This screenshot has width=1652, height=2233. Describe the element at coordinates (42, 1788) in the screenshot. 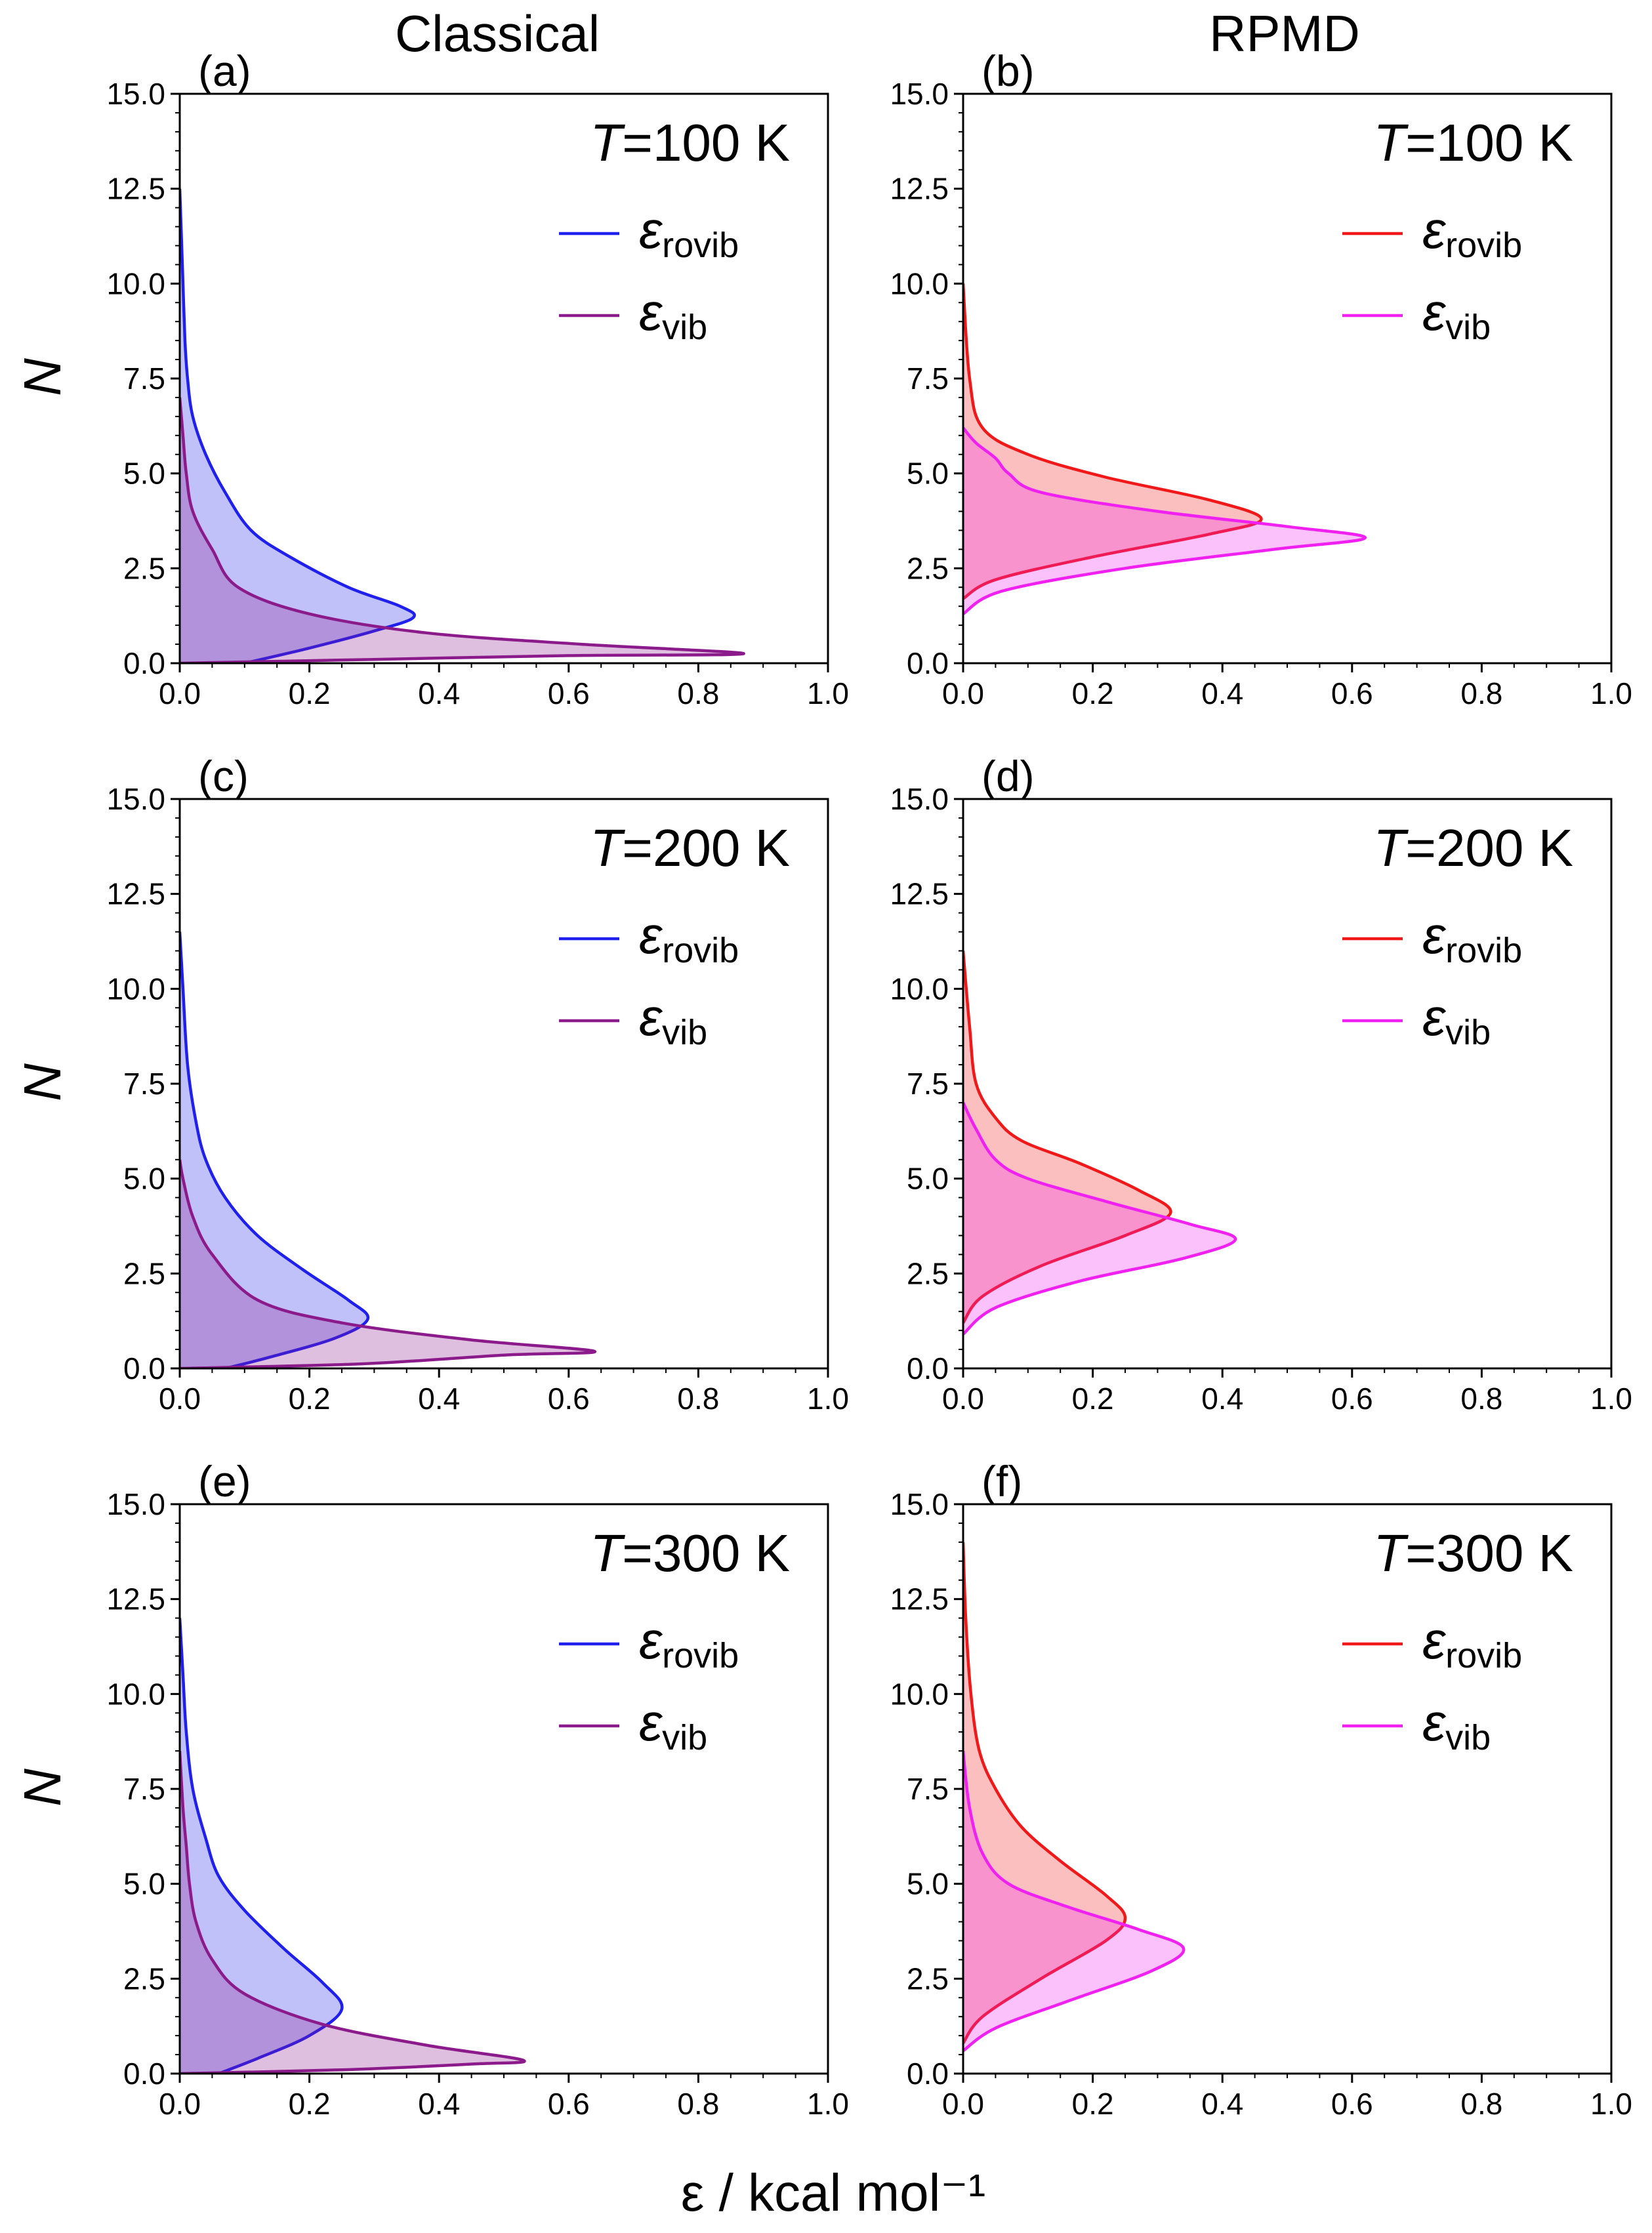

I see `y-axis-label-row-3: N` at that location.